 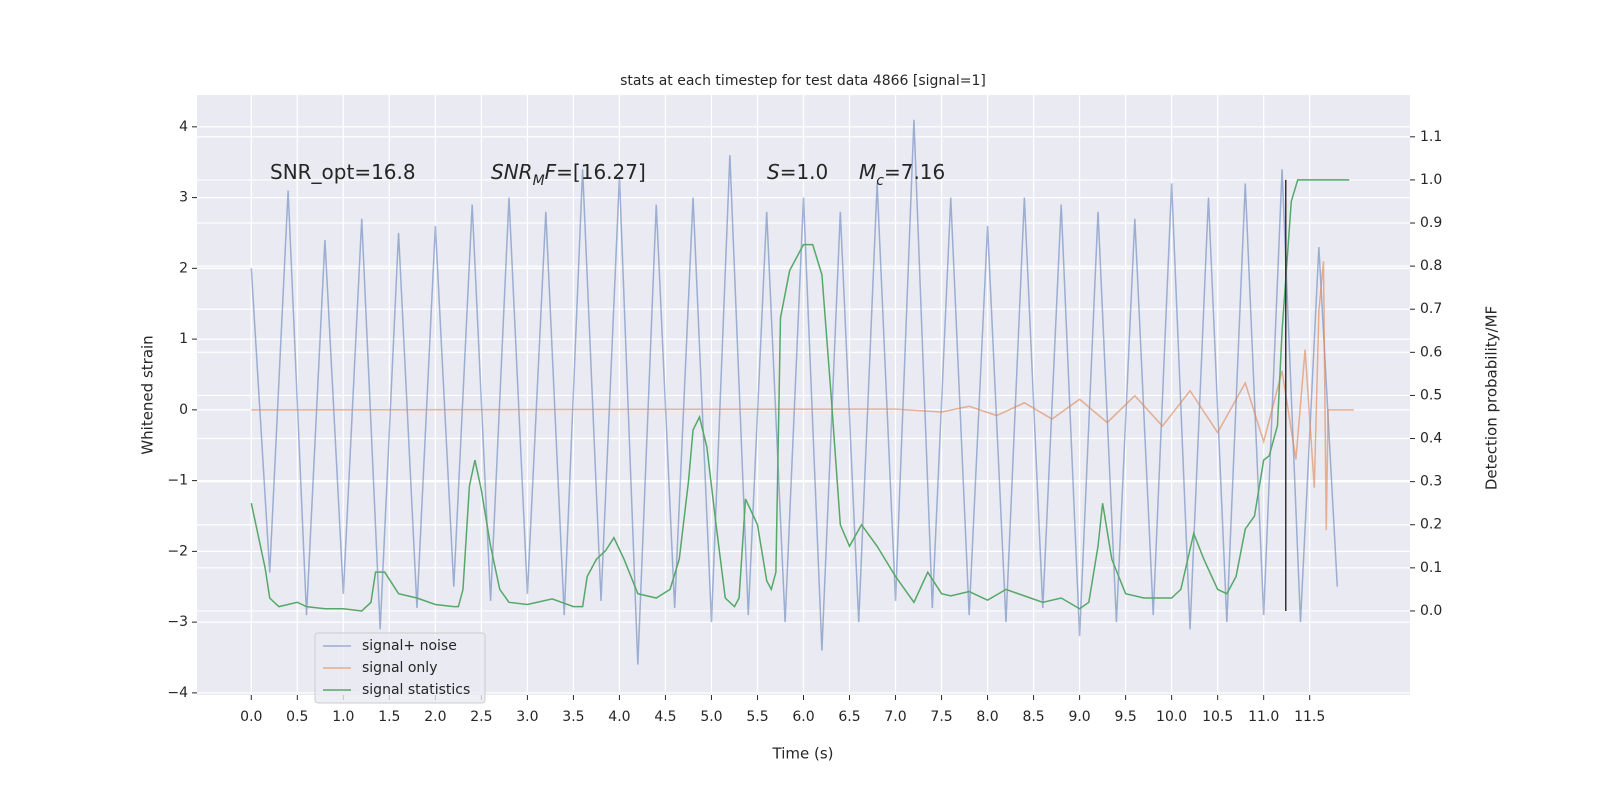 What do you see at coordinates (757, 717) in the screenshot?
I see `x-tick-label: 5.5` at bounding box center [757, 717].